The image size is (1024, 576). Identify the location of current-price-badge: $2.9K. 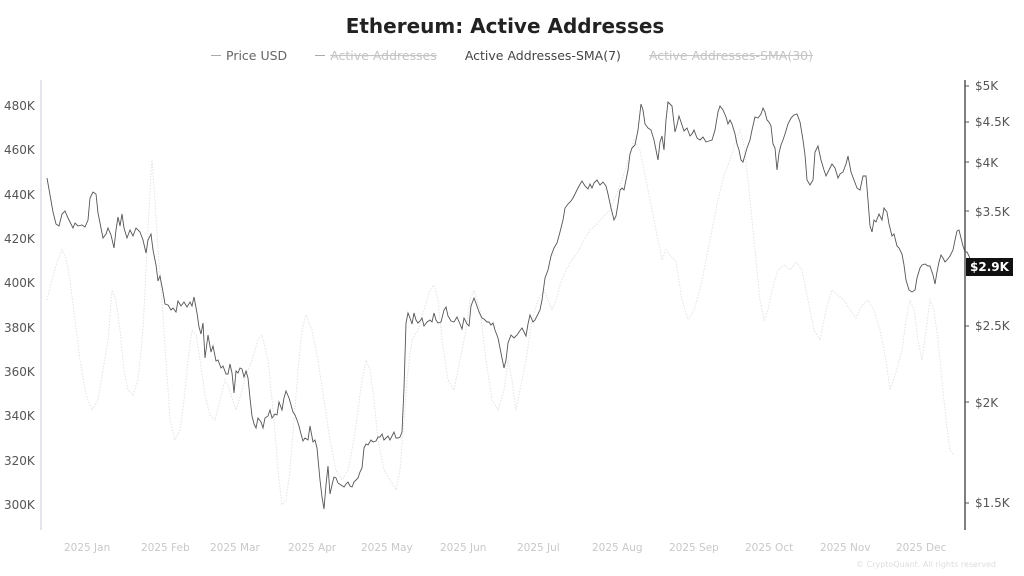
(989, 267).